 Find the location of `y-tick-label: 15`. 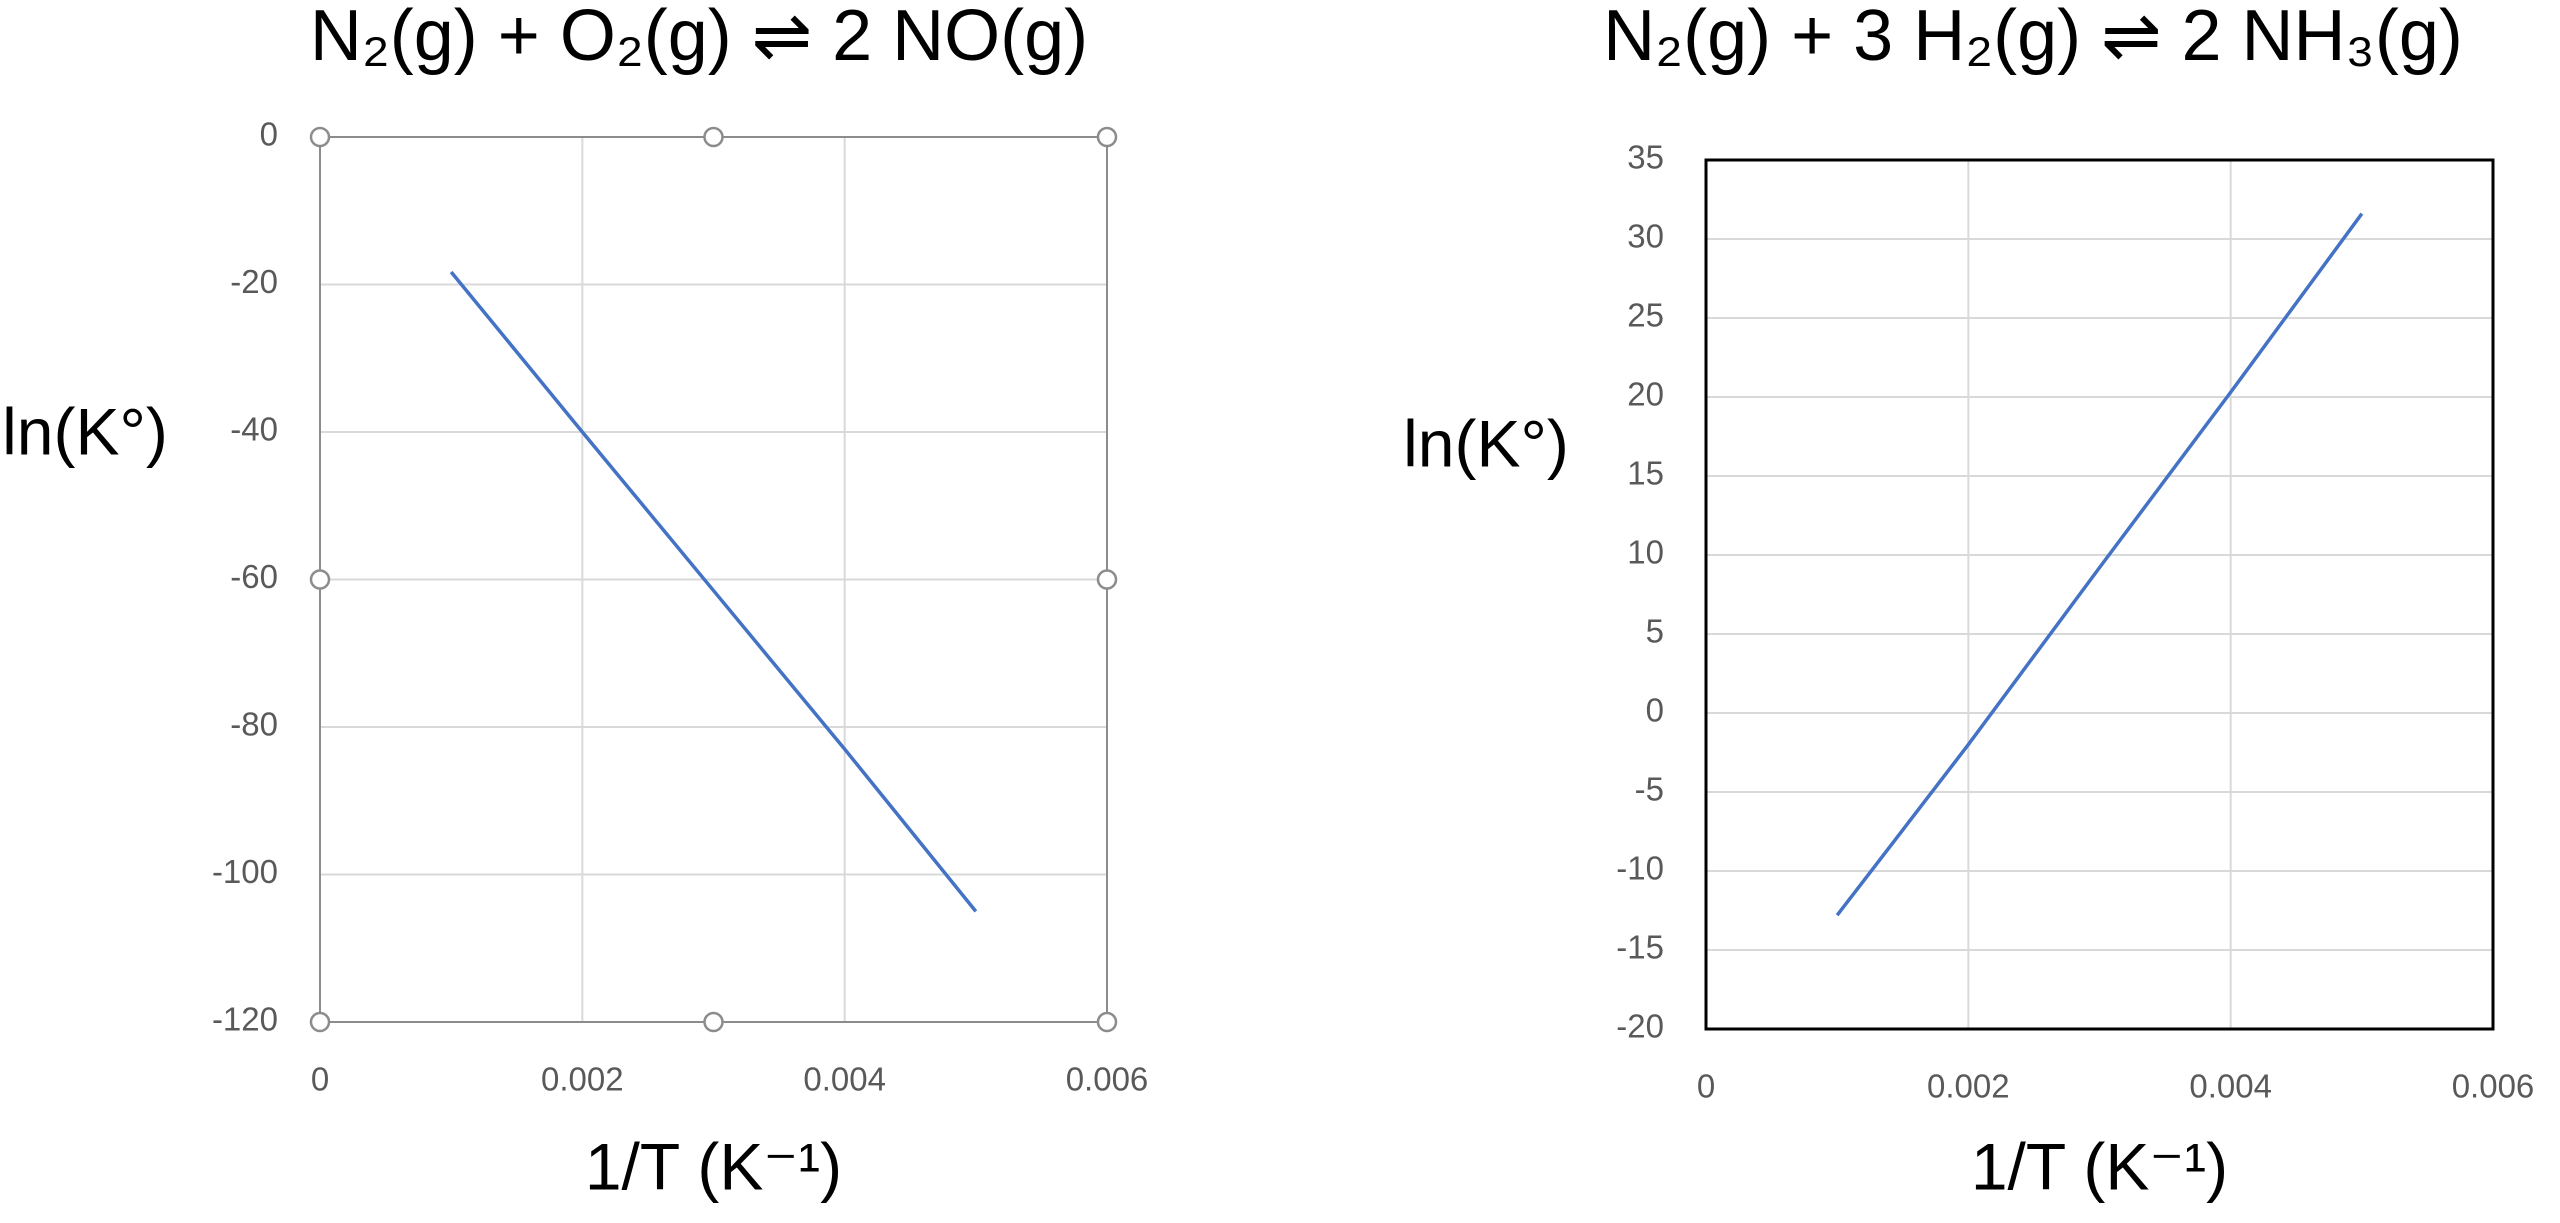

y-tick-label: 15 is located at coordinates (1645, 473).